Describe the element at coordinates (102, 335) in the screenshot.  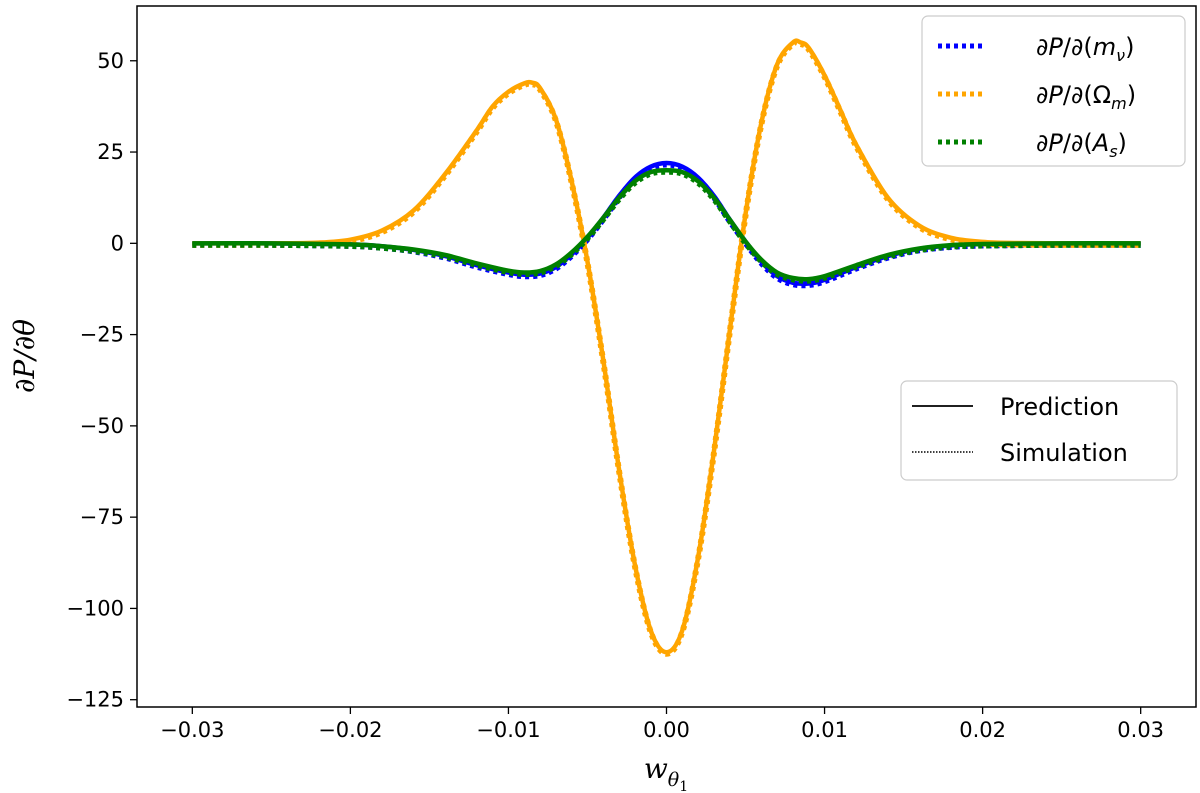
I see `y-tick-label: −25` at that location.